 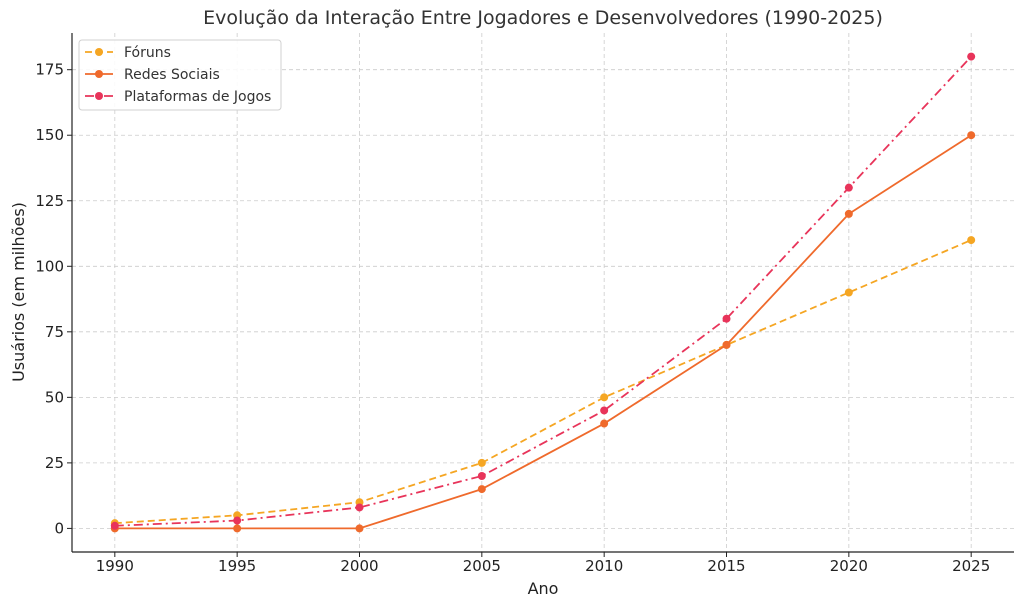 What do you see at coordinates (53, 299) in the screenshot?
I see `y-ticks: 0 25 50 75 100 125 150 175` at bounding box center [53, 299].